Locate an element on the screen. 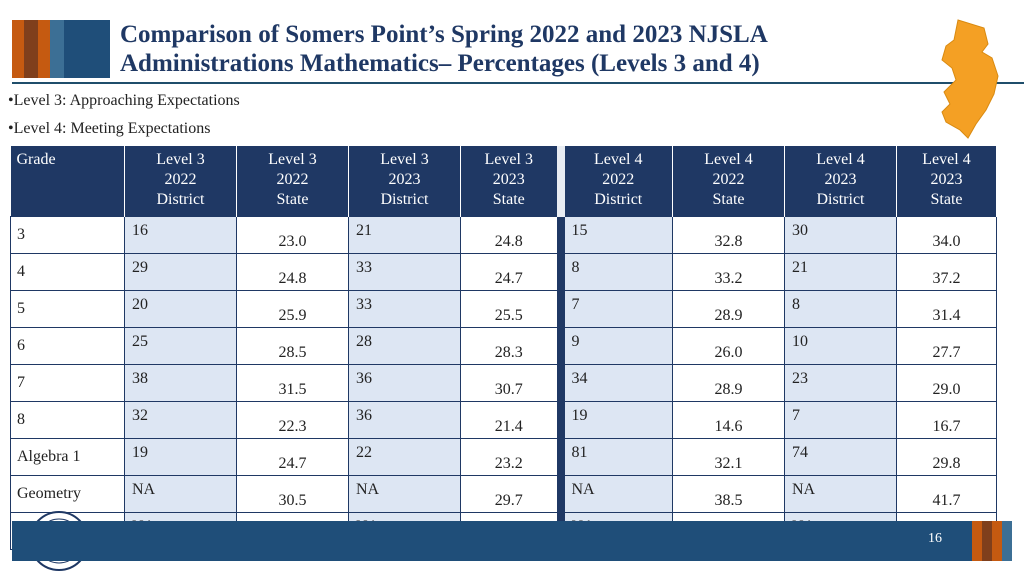 This screenshot has height=576, width=1024. header-l4-2022-district: Level 4 2022 District is located at coordinates (614, 181).